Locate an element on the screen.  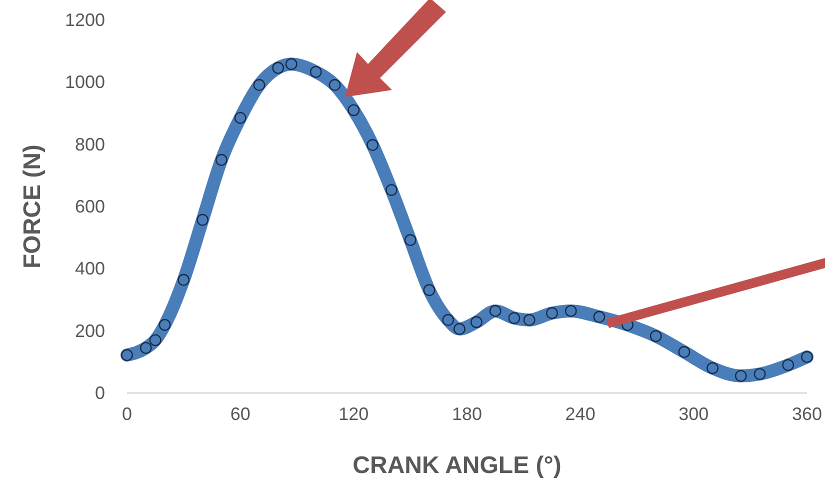
y-tick-label: 800 is located at coordinates (89, 144).